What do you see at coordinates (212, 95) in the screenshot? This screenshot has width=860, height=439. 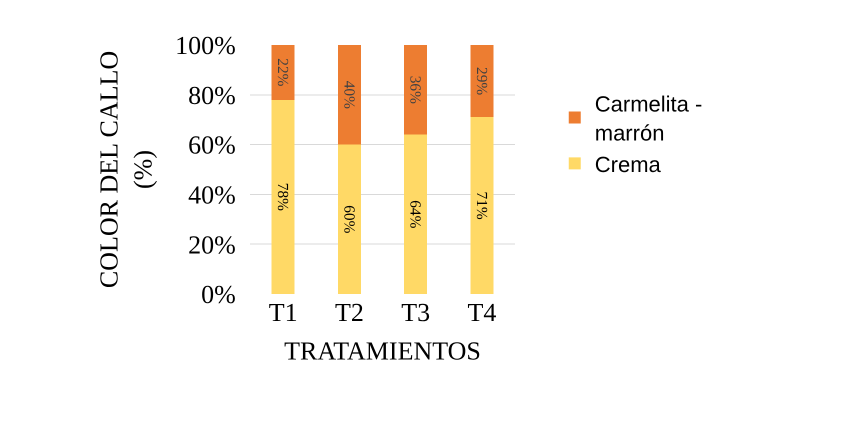 I see `y-tick-label: 80%` at bounding box center [212, 95].